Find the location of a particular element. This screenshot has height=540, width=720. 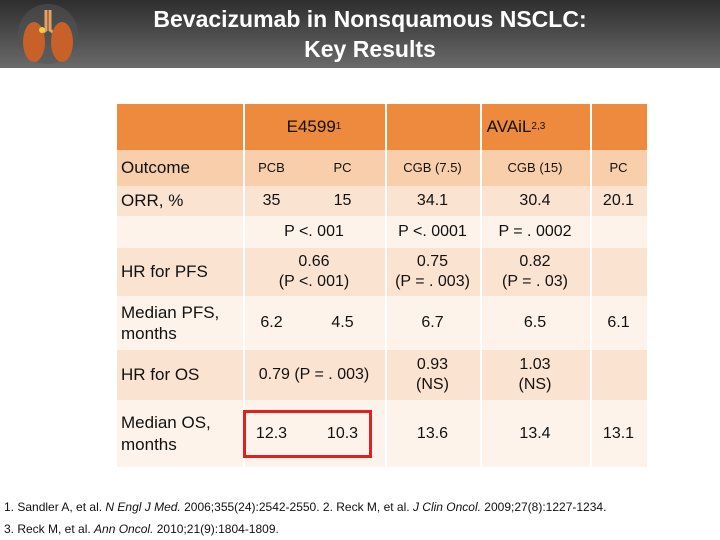

footnote-text: 2010;21(9):1804-1809. is located at coordinates (216, 529).